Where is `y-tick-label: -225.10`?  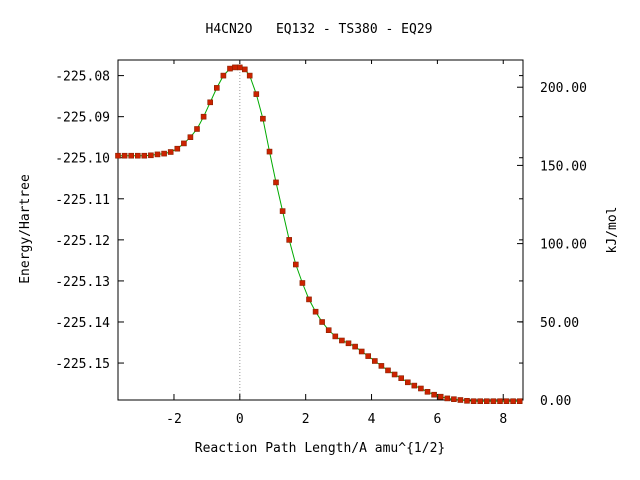 y-tick-label: -225.10 is located at coordinates (82, 159).